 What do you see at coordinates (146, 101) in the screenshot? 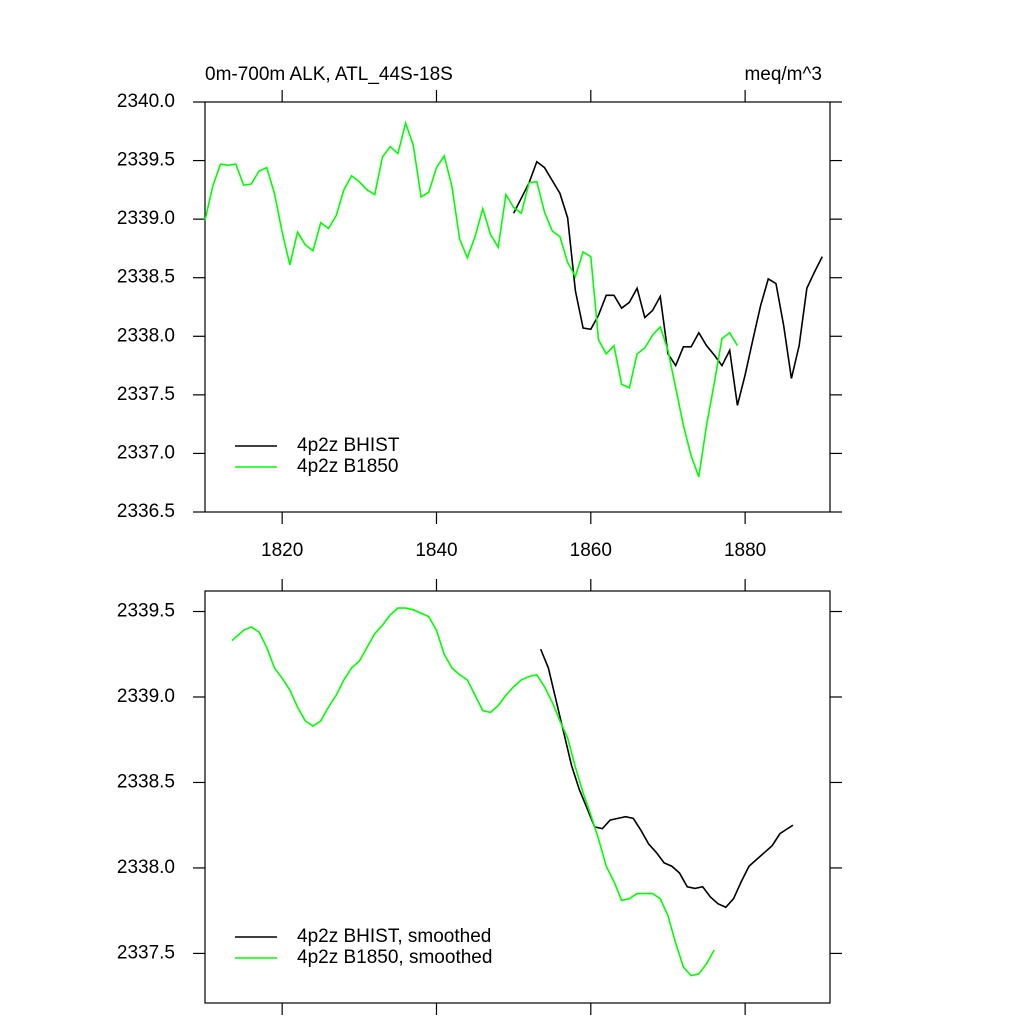
I see `y-tick-label: 2340.0` at bounding box center [146, 101].